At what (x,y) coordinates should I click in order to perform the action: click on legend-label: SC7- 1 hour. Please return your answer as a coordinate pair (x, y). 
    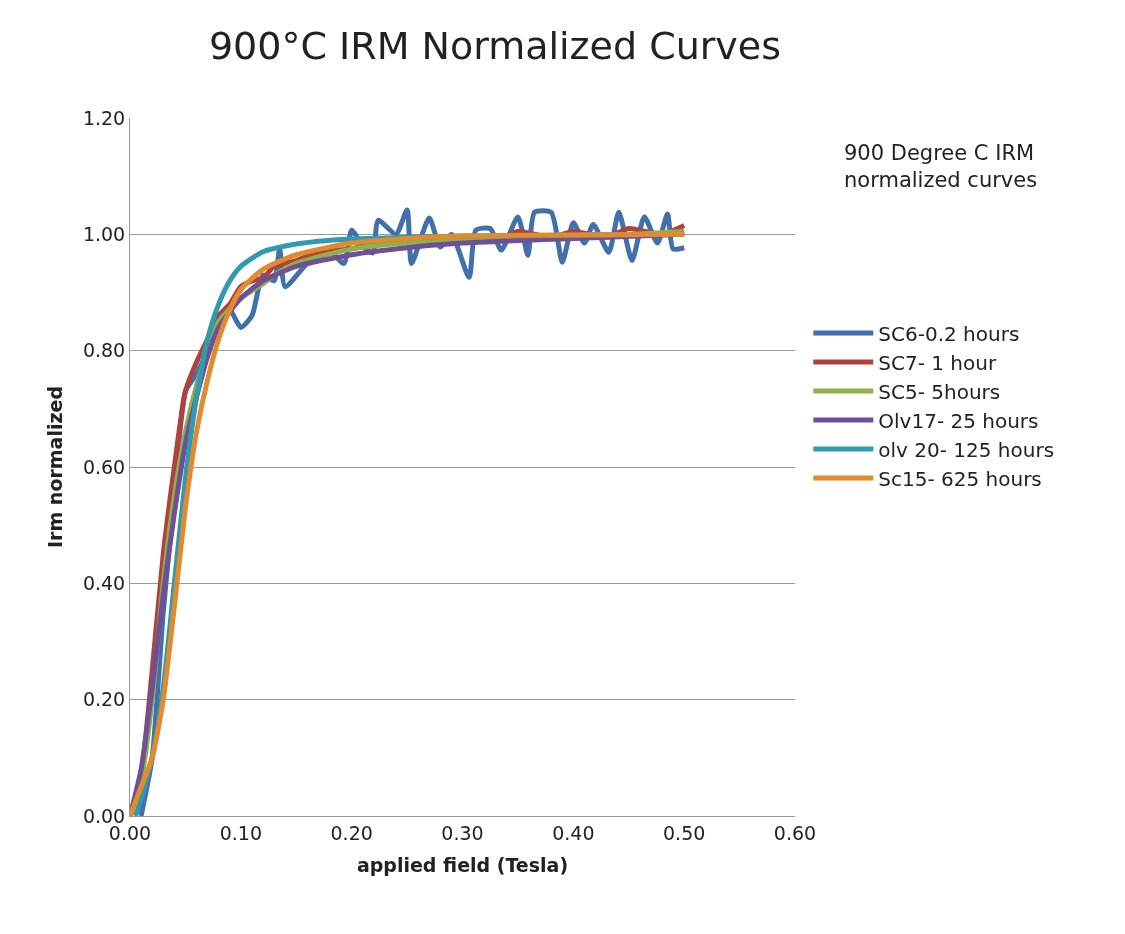
    Looking at the image, I should click on (937, 362).